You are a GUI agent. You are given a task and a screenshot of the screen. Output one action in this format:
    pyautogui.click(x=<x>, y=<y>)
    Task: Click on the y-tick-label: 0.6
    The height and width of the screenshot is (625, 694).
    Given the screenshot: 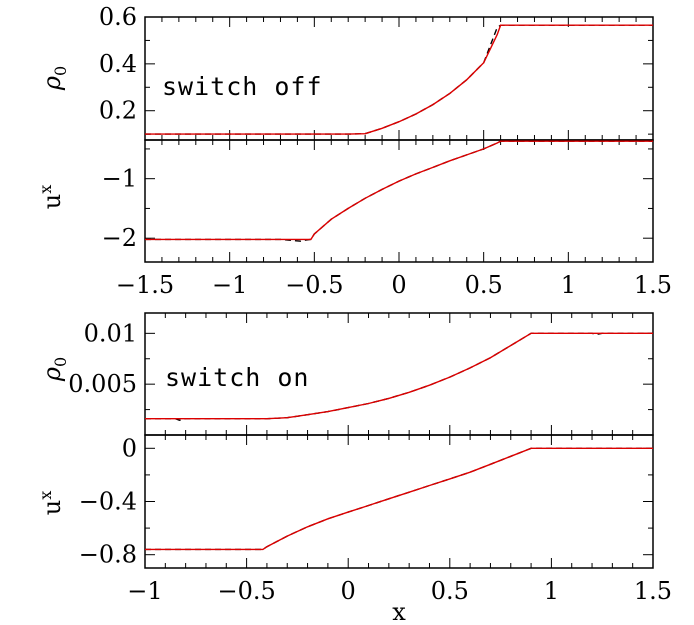 What is the action you would take?
    pyautogui.click(x=118, y=17)
    